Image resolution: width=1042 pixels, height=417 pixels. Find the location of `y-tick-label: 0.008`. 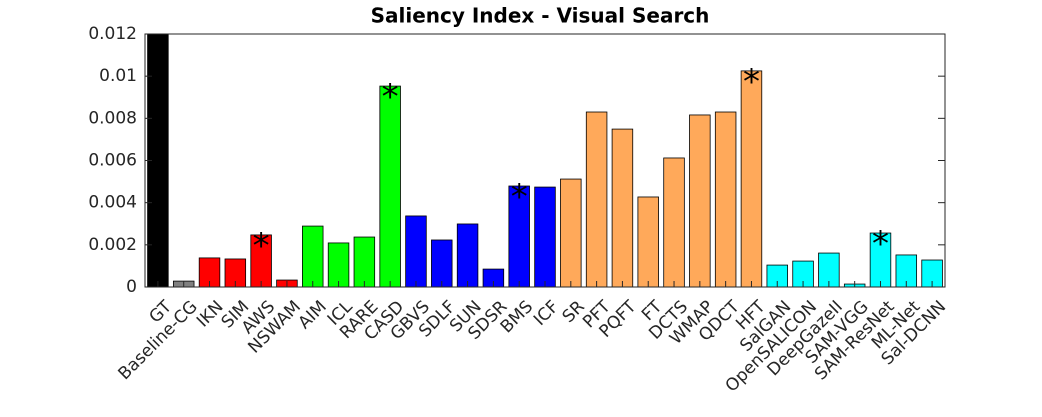

y-tick-label: 0.008 is located at coordinates (112, 118).